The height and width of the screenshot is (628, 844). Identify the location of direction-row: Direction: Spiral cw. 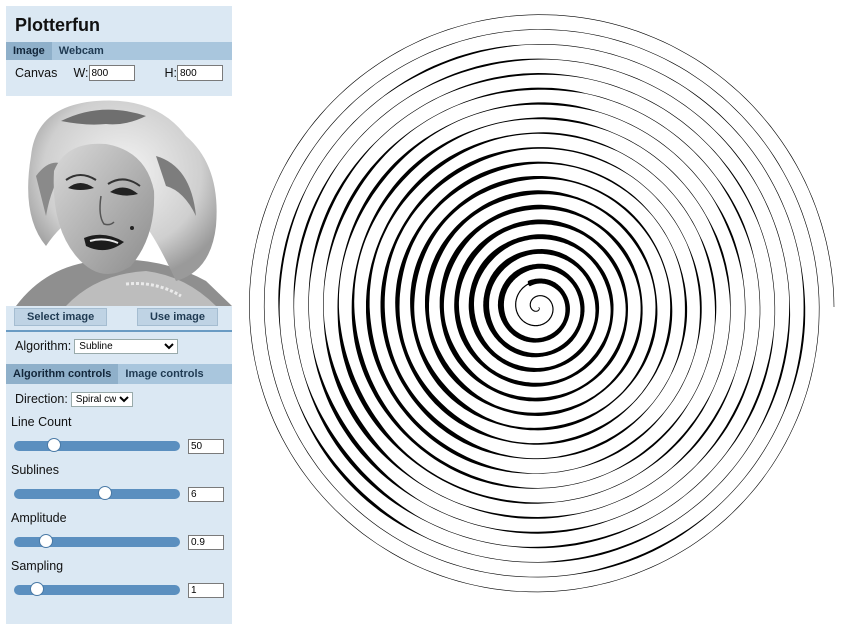
(119, 399).